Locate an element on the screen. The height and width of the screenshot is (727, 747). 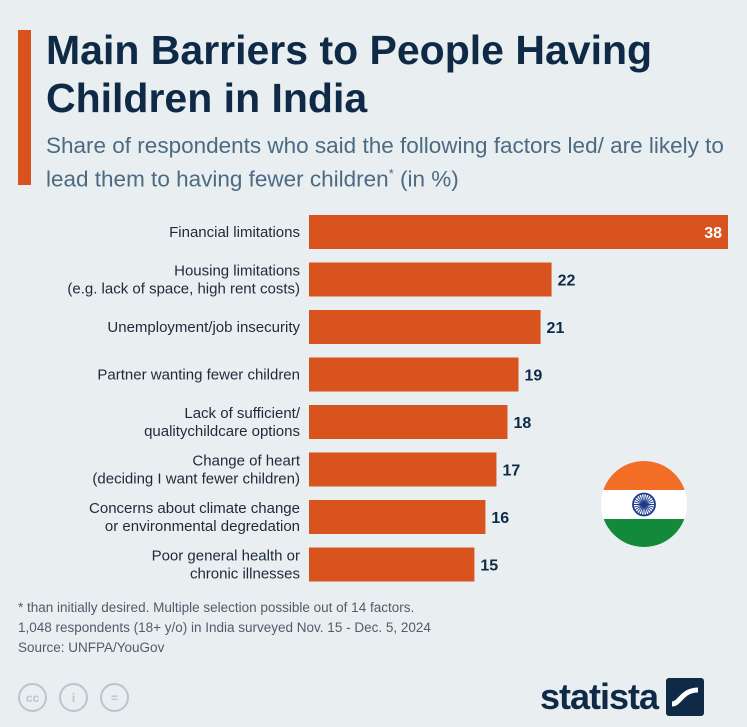
cc-icon: cc is located at coordinates (32, 697).